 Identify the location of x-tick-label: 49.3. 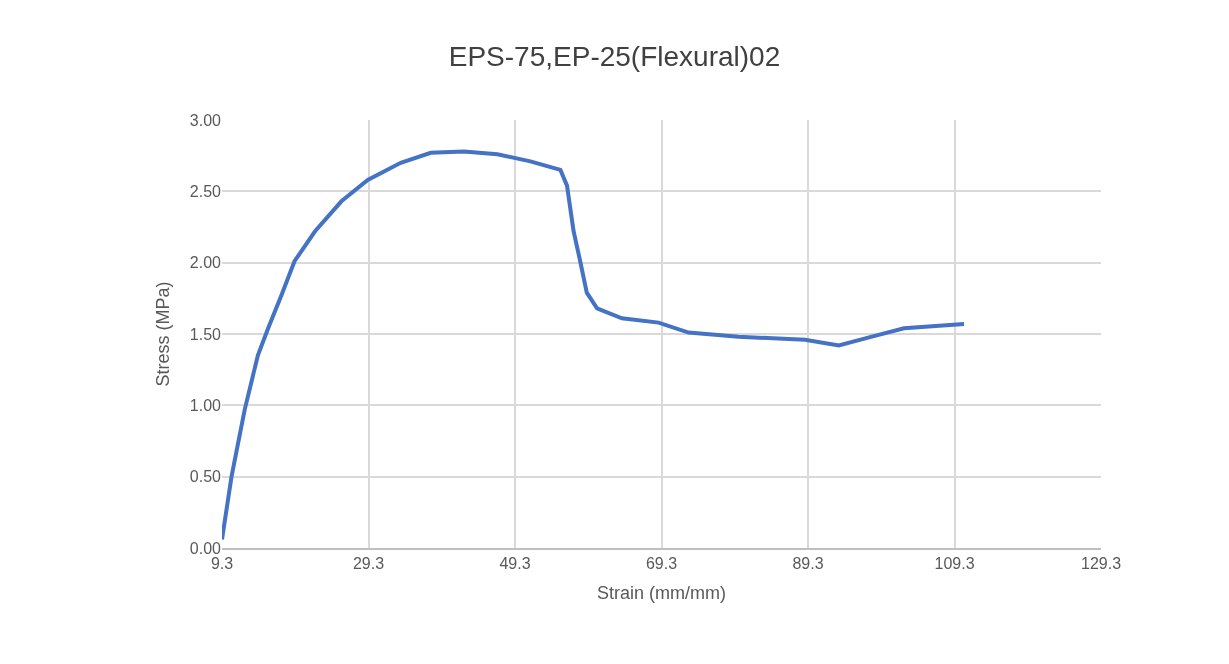
(515, 563).